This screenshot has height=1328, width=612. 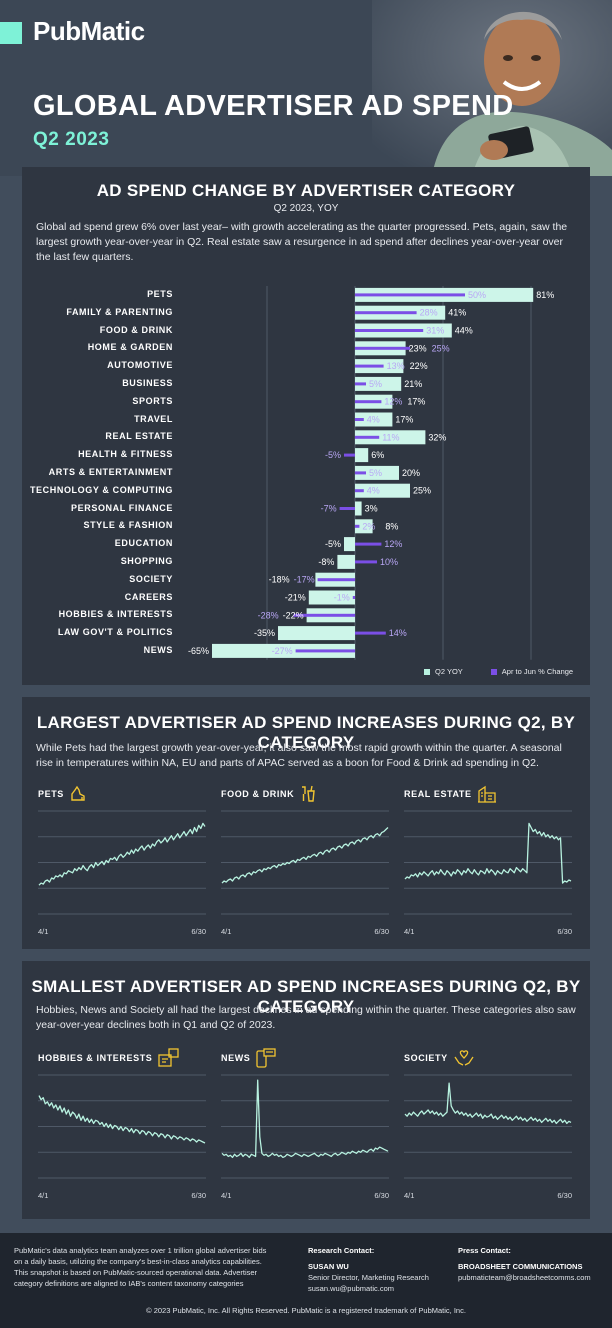 I want to click on research-name: SUSAN WU, so click(x=328, y=1266).